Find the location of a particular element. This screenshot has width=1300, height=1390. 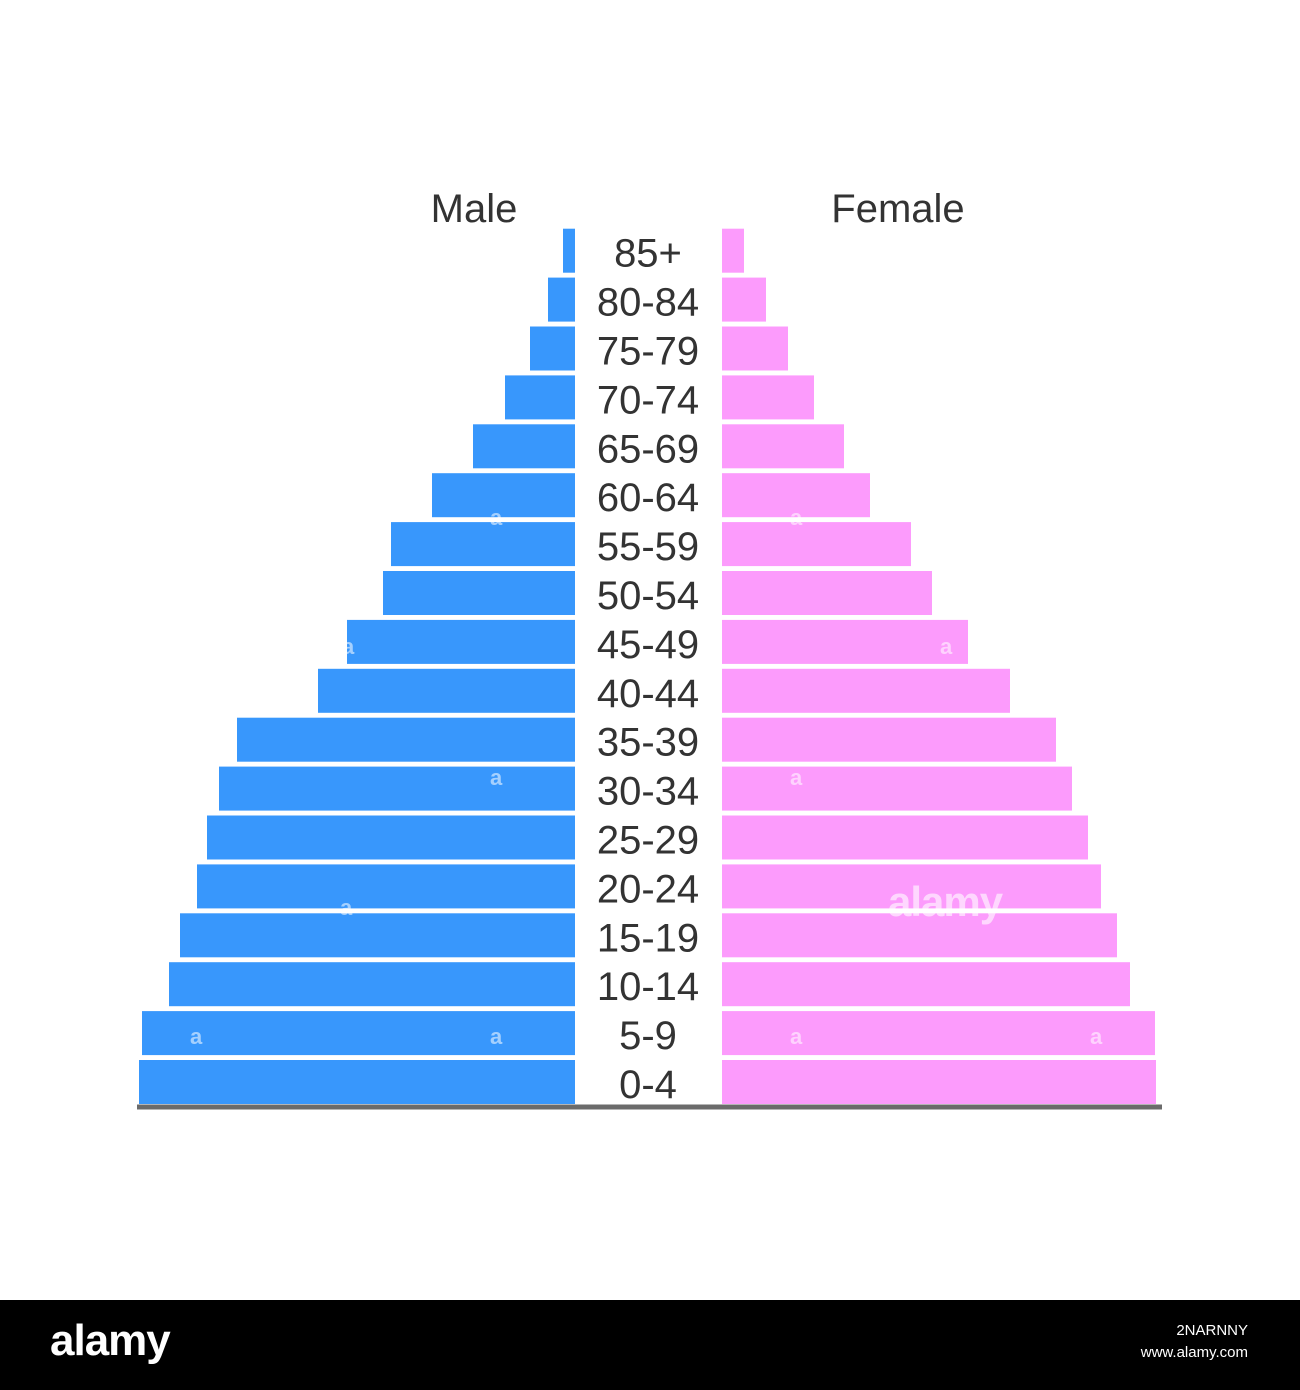

age-label-65-69: 65-69 is located at coordinates (648, 449).